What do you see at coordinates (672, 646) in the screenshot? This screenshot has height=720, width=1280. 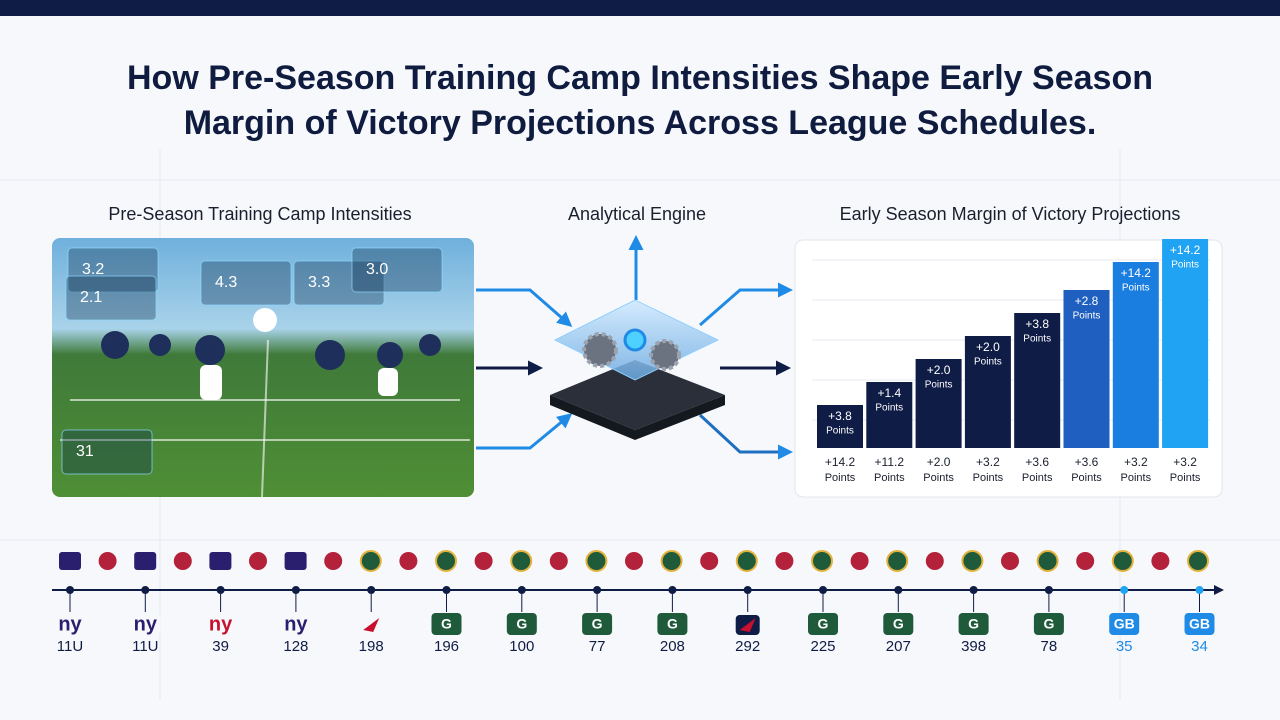 I see `timeline-label: 208` at bounding box center [672, 646].